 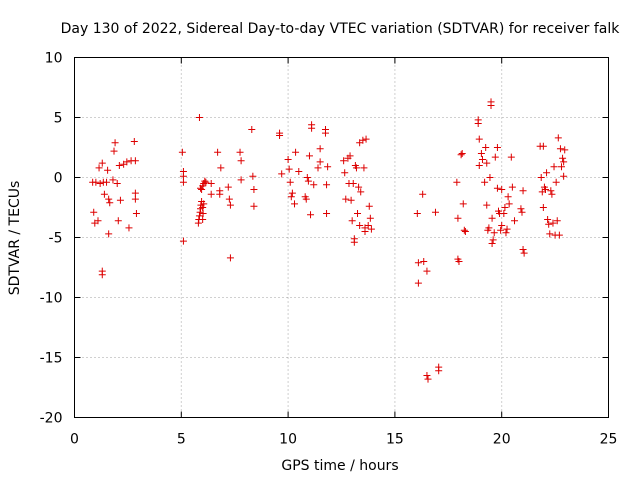 I want to click on x-tick-label: 15, so click(x=395, y=440).